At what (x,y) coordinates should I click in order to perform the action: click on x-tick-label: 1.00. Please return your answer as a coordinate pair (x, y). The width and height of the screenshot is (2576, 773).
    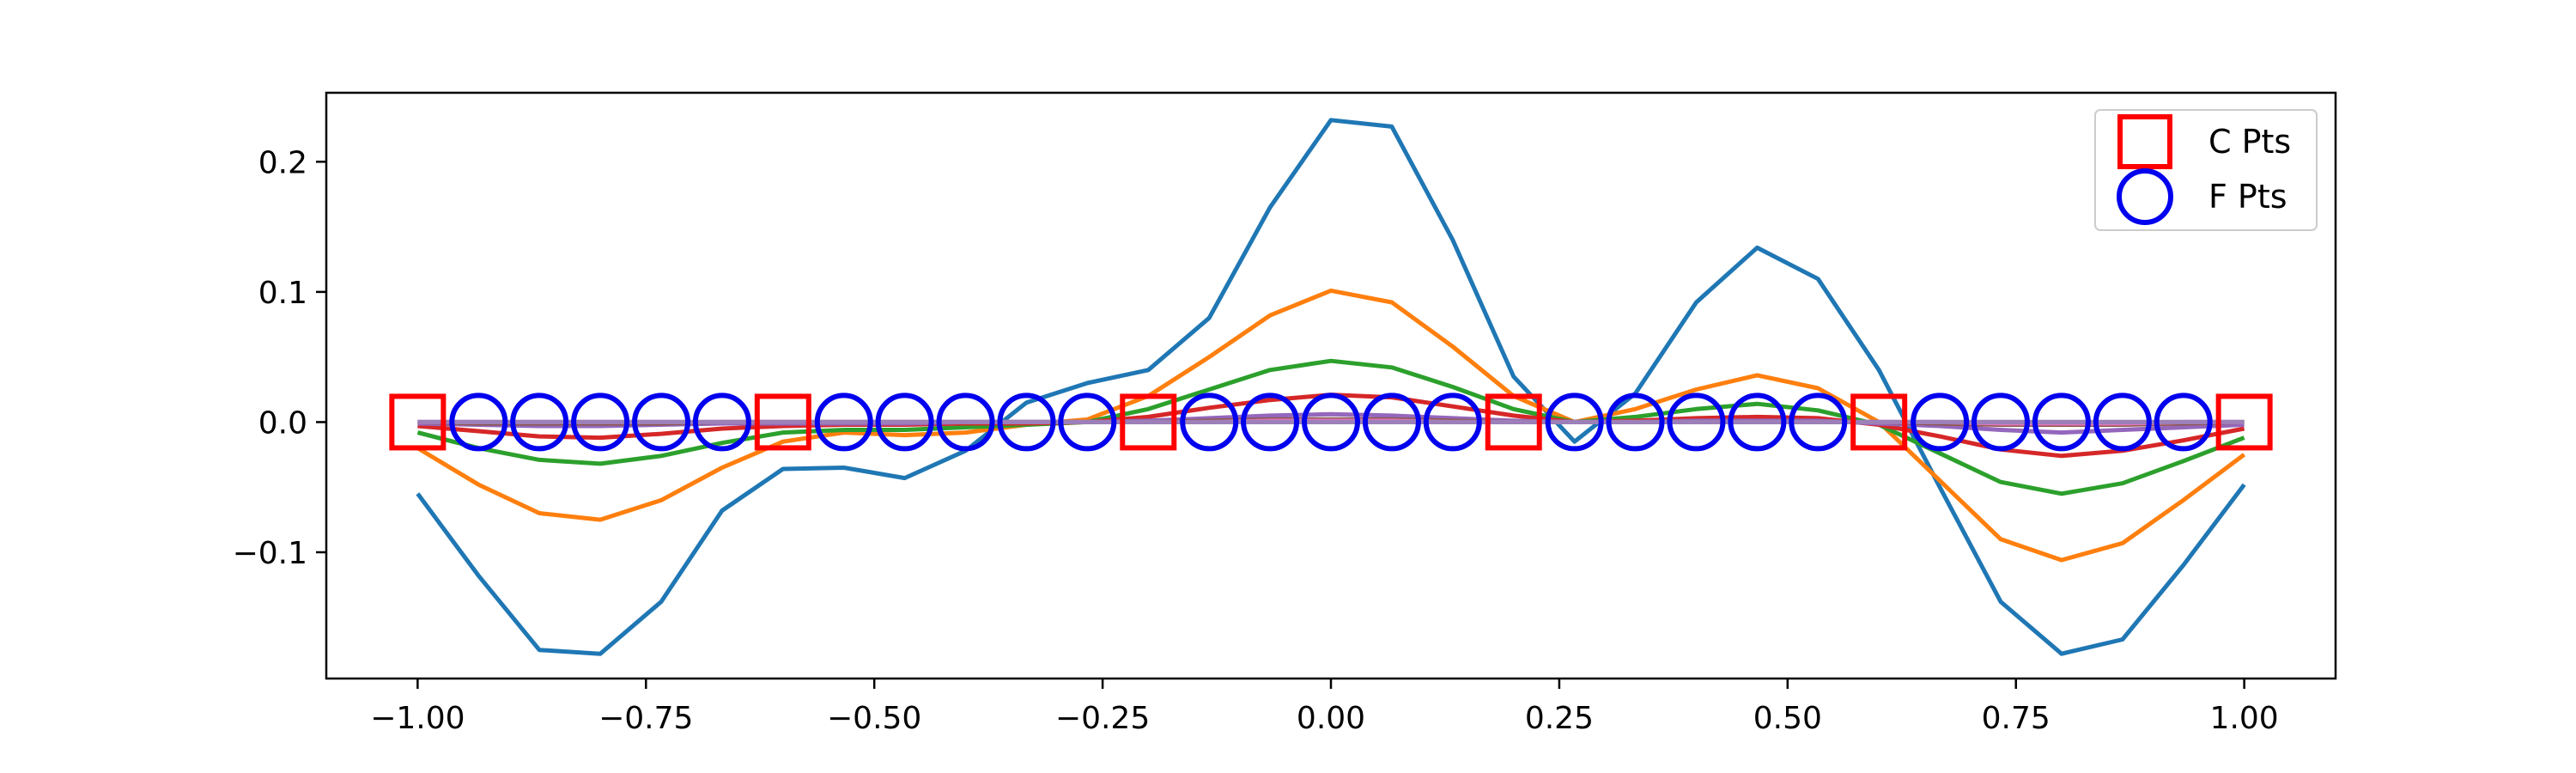
    Looking at the image, I should click on (2244, 718).